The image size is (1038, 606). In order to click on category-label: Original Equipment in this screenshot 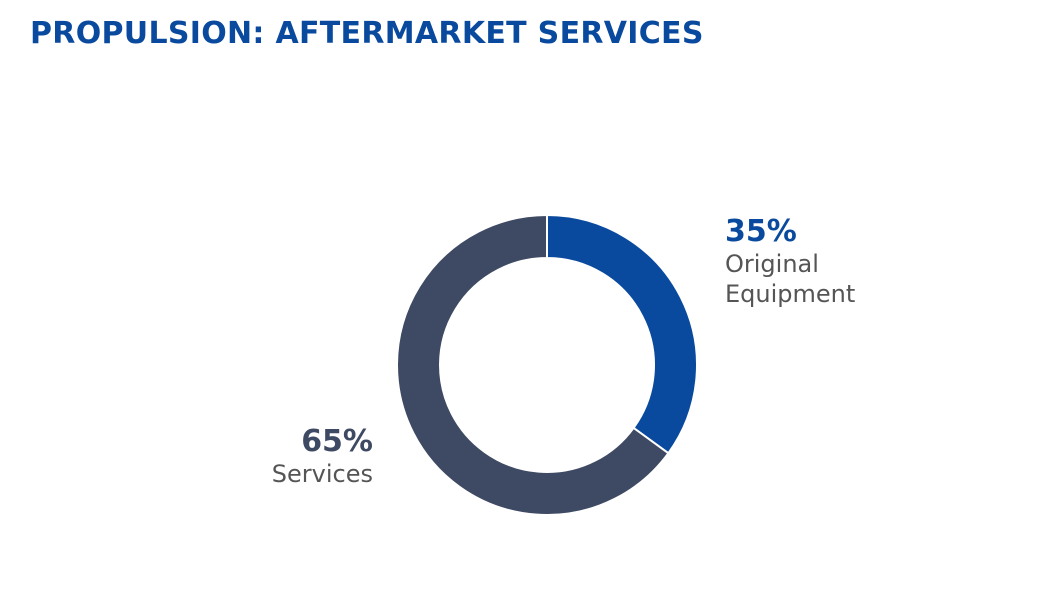, I will do `click(790, 279)`.